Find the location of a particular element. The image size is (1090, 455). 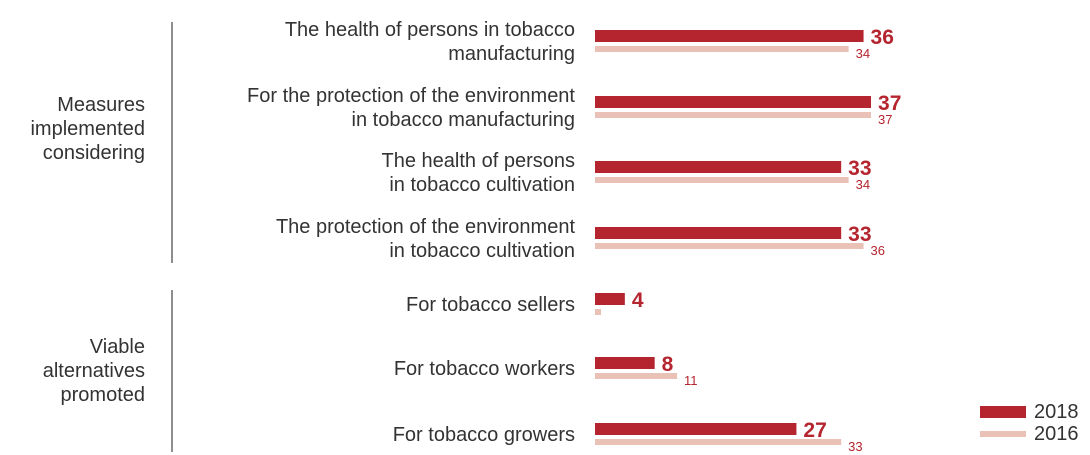

category-label-line: For the protection of the environment is located at coordinates (411, 96).